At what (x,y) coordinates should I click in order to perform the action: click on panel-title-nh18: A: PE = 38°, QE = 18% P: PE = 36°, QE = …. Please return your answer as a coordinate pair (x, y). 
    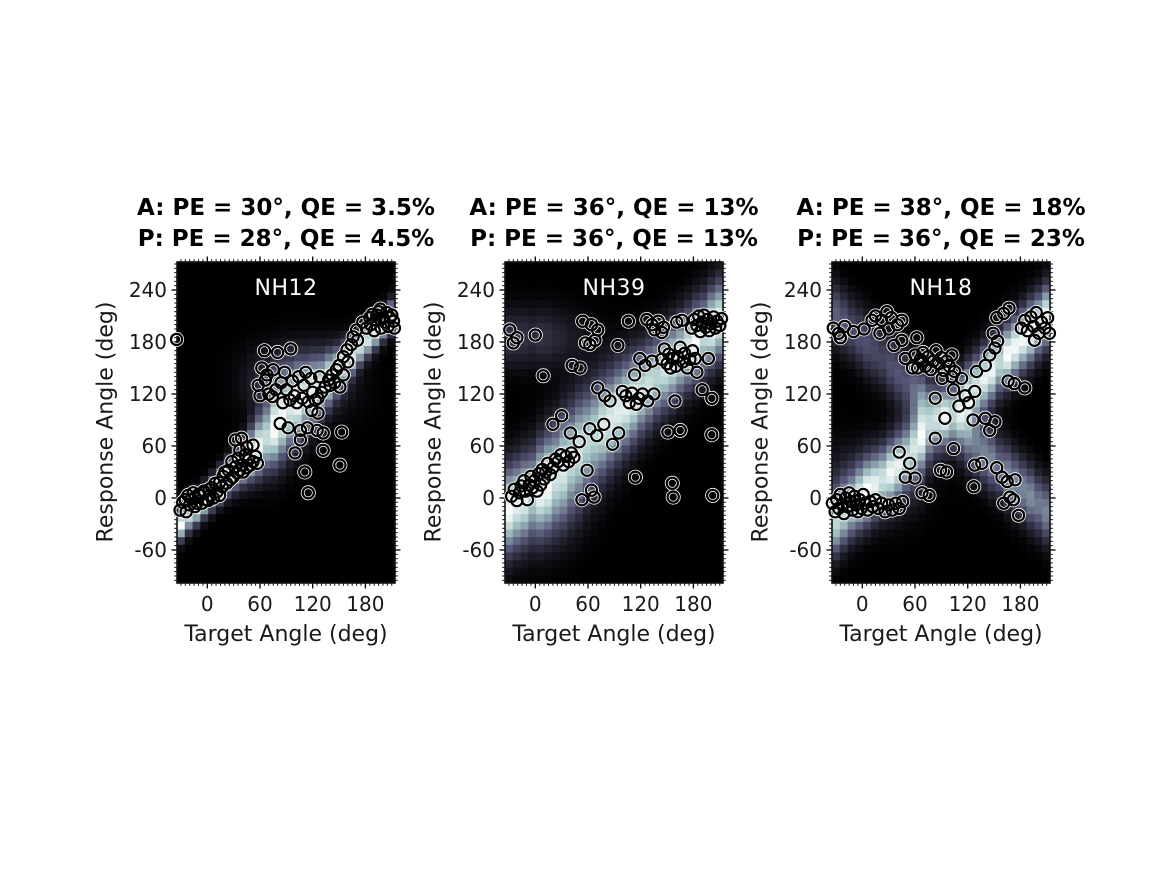
    Looking at the image, I should click on (941, 224).